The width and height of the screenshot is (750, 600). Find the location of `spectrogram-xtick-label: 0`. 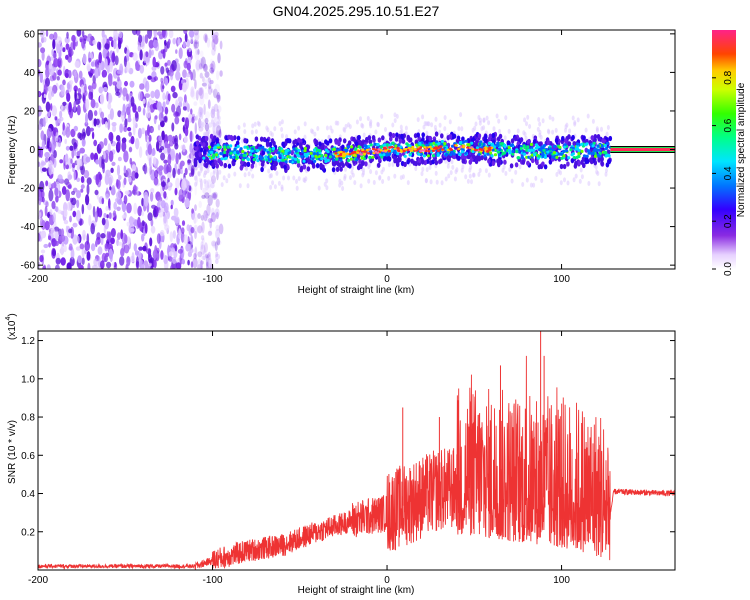

spectrogram-xtick-label: 0 is located at coordinates (387, 279).